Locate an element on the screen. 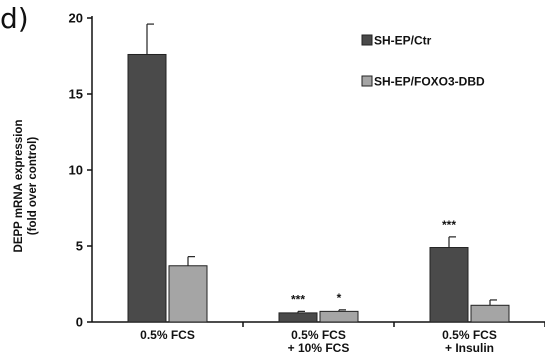  panel-label: d) is located at coordinates (14, 18).